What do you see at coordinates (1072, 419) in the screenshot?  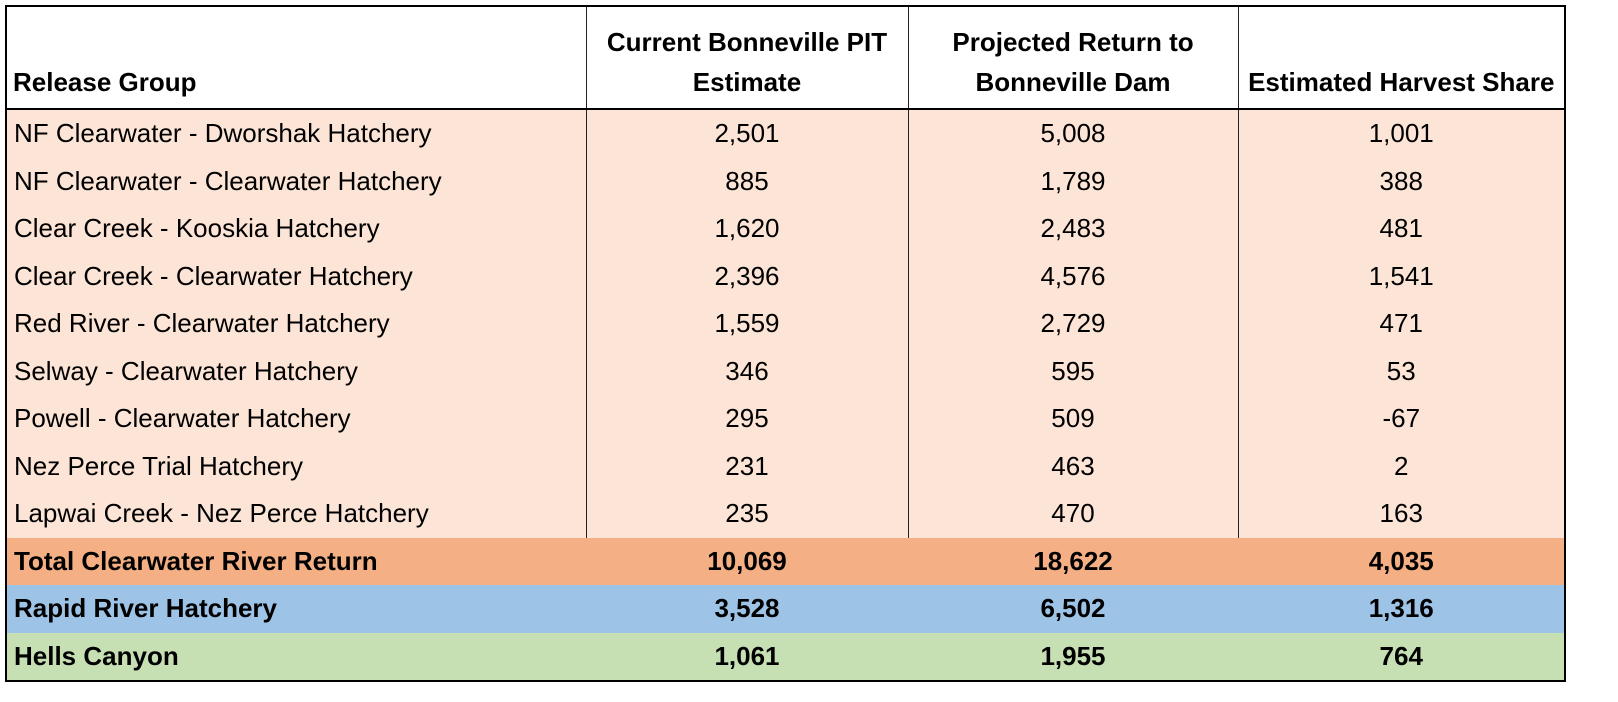 I see `cell-projected-return: 509` at bounding box center [1072, 419].